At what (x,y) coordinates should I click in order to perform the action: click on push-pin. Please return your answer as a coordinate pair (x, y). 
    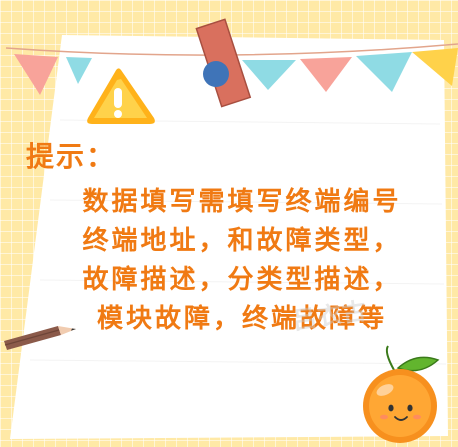
    Looking at the image, I should click on (216, 74).